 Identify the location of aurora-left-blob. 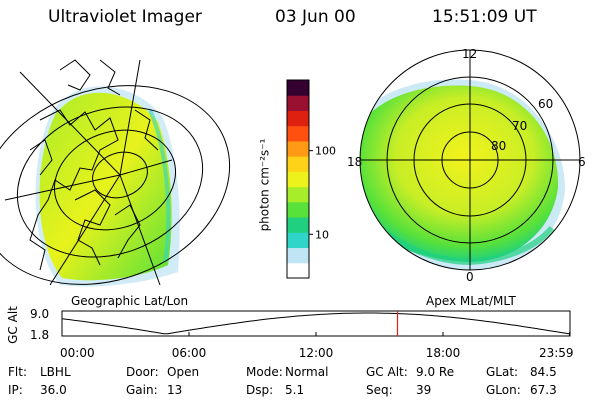
(105, 186).